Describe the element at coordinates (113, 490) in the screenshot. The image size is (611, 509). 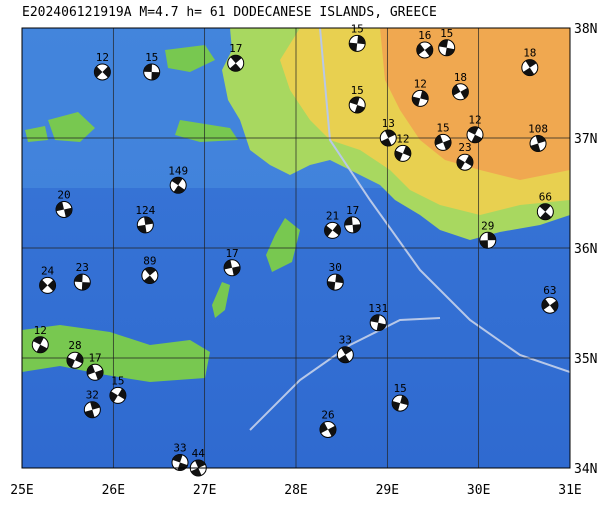
I see `x-tick-label: 26E` at that location.